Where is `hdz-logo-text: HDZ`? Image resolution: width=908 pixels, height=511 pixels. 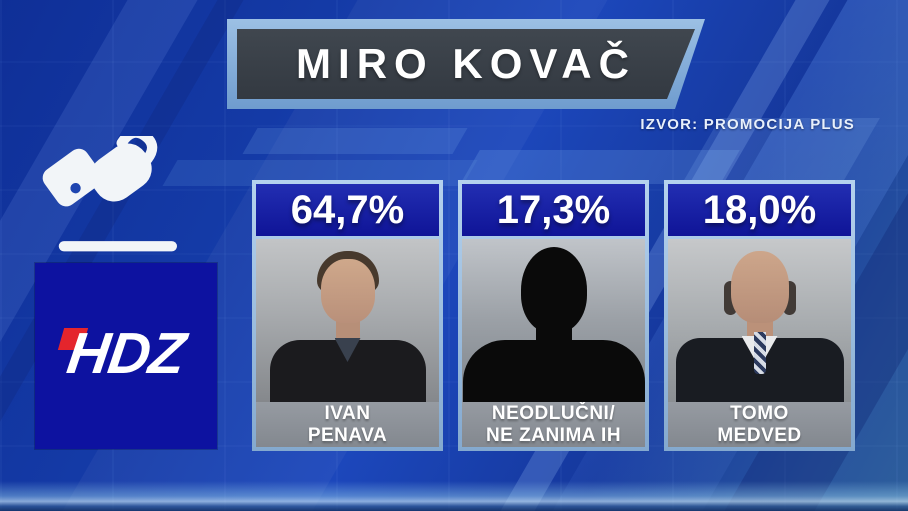
hdz-logo-text: HDZ is located at coordinates (126, 353).